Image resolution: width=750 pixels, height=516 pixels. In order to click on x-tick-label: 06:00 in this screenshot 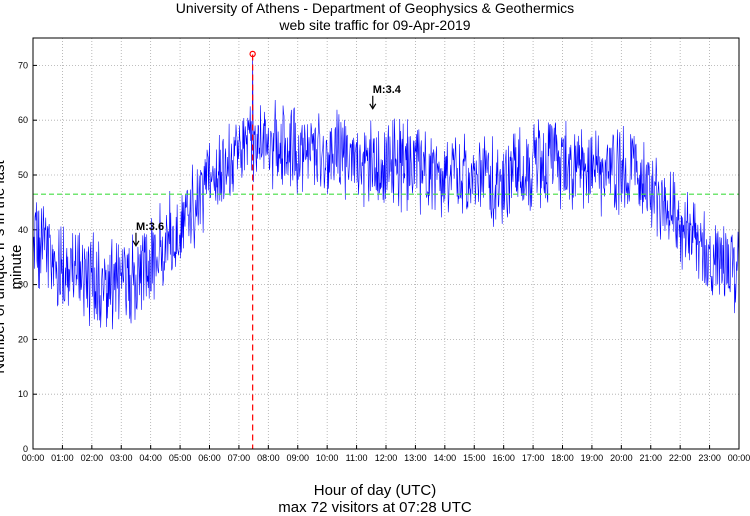, I will do `click(209, 458)`.